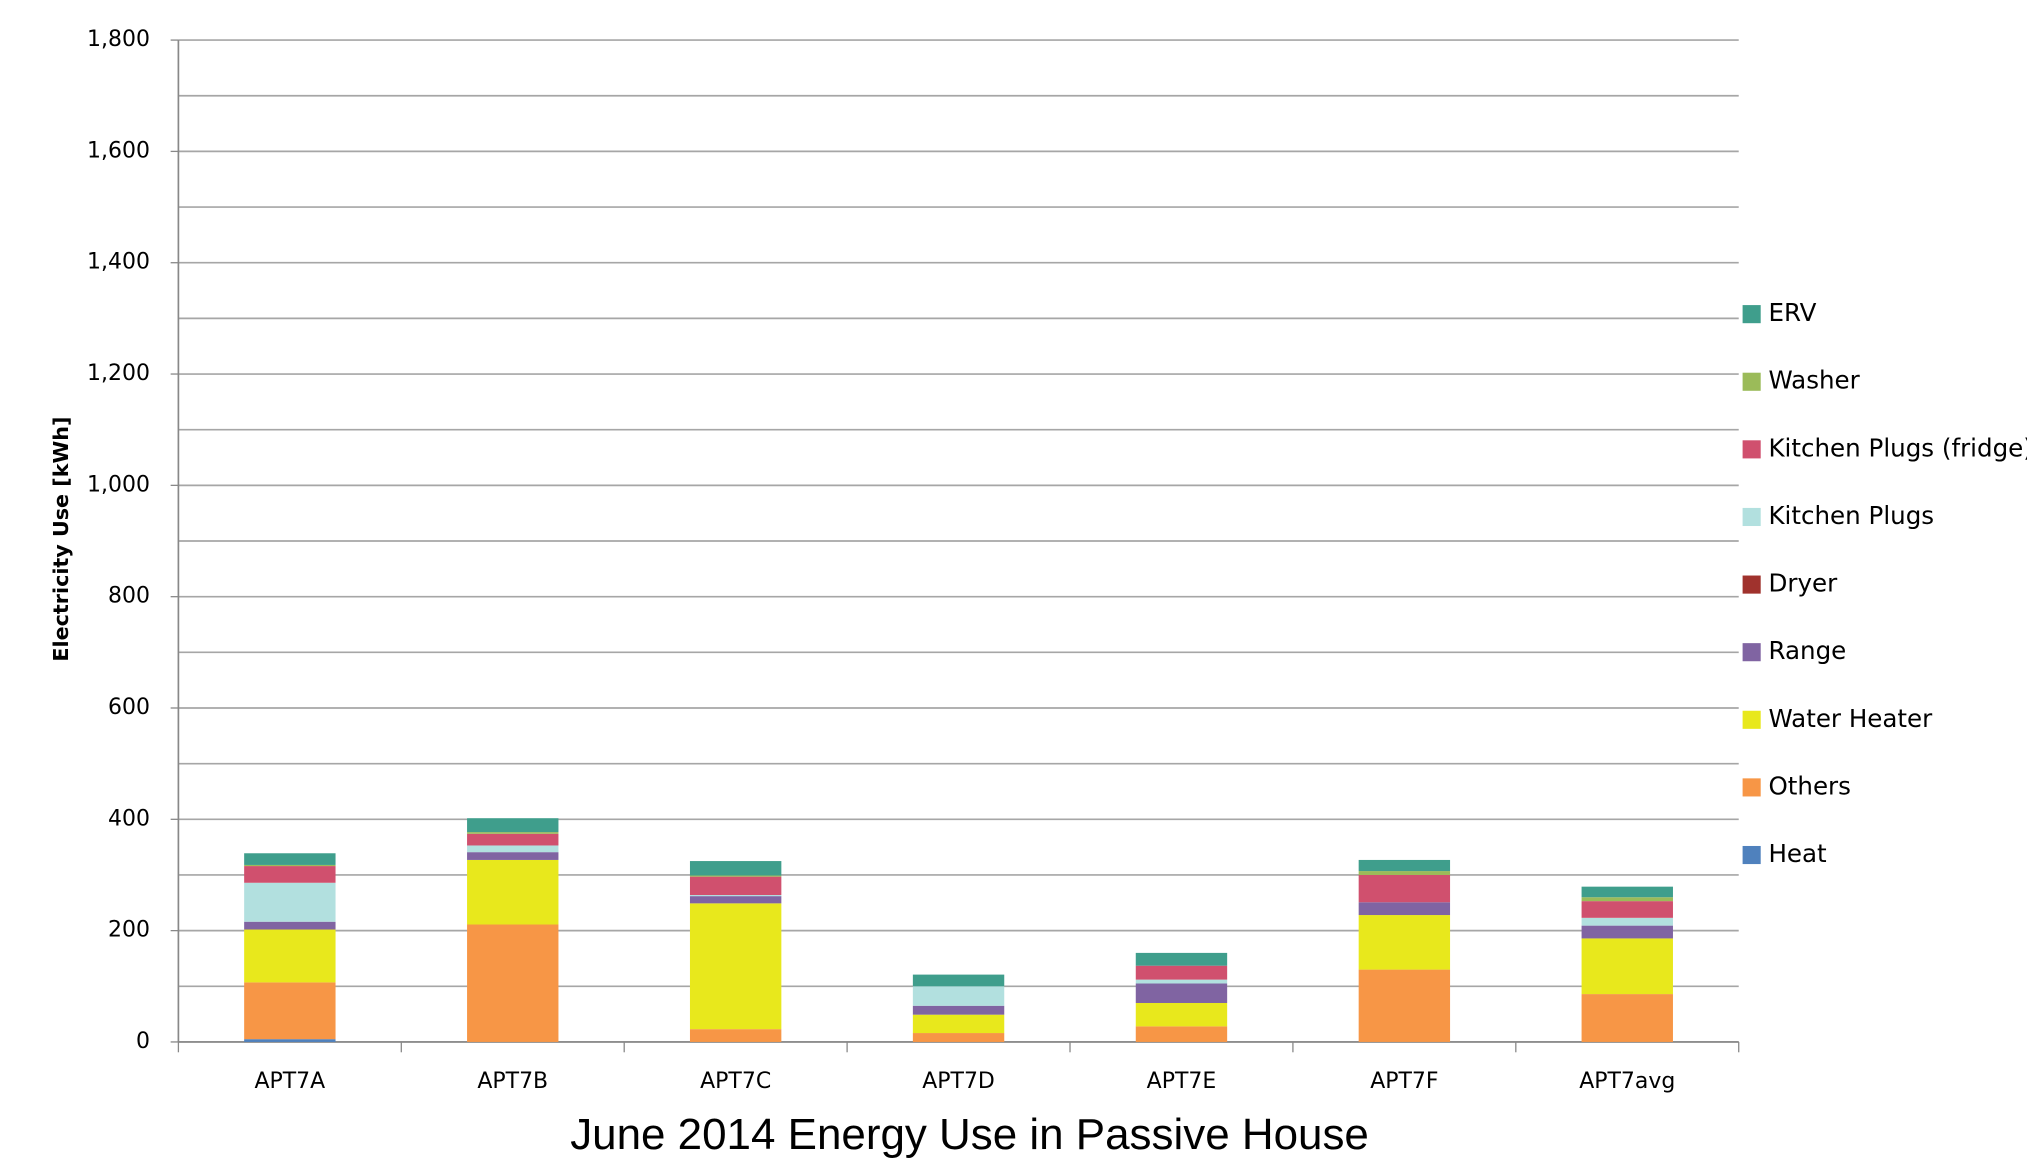  I want to click on legend-label: Range, so click(1807, 650).